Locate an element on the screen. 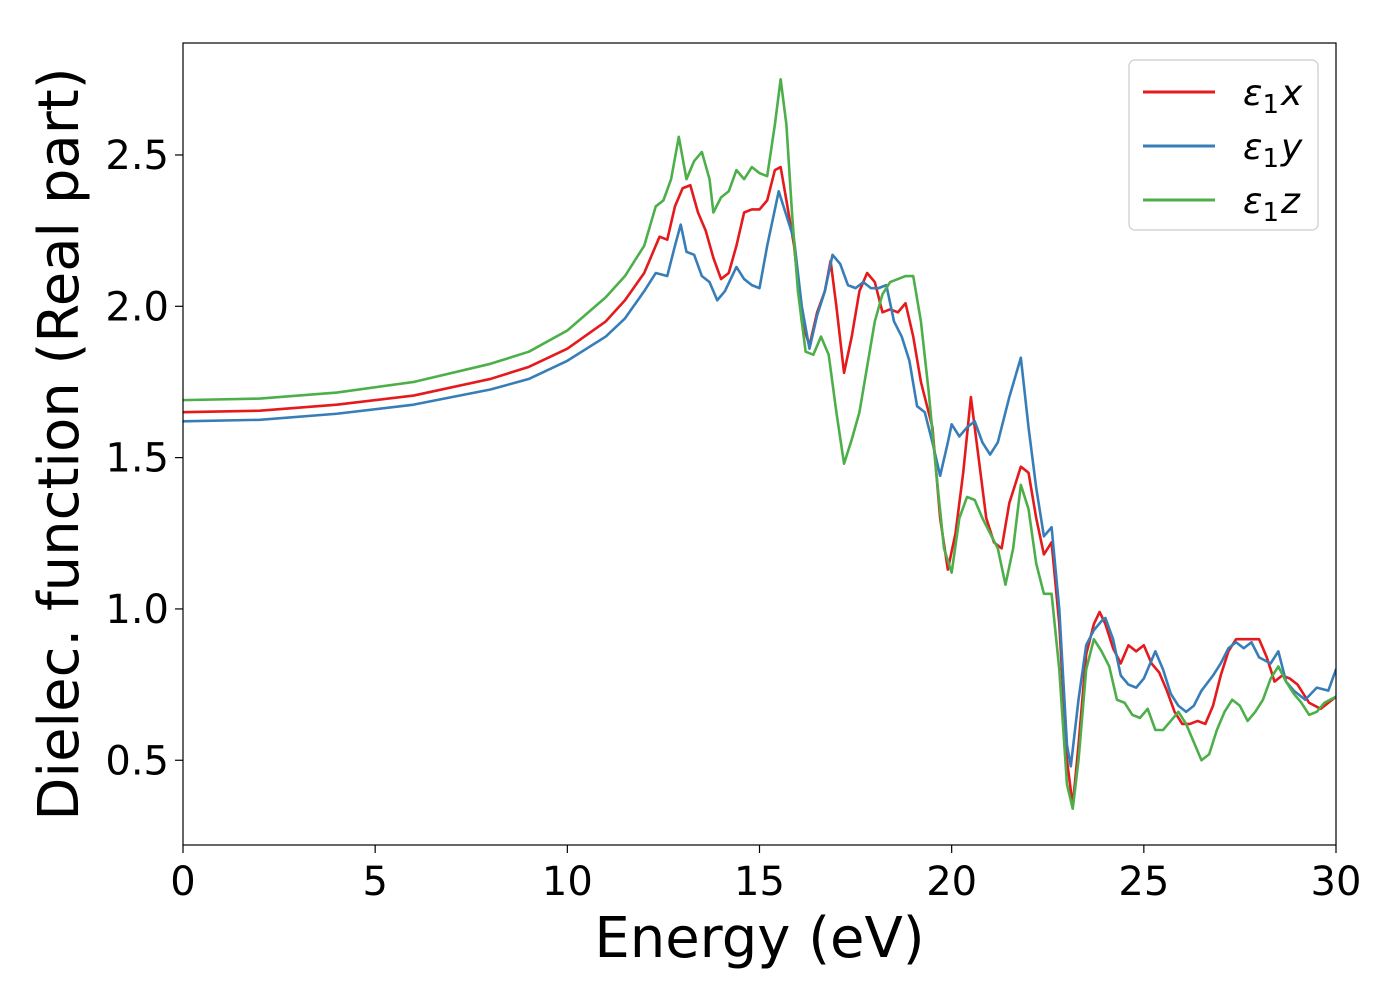  x-tick-label: 15 is located at coordinates (759, 882).